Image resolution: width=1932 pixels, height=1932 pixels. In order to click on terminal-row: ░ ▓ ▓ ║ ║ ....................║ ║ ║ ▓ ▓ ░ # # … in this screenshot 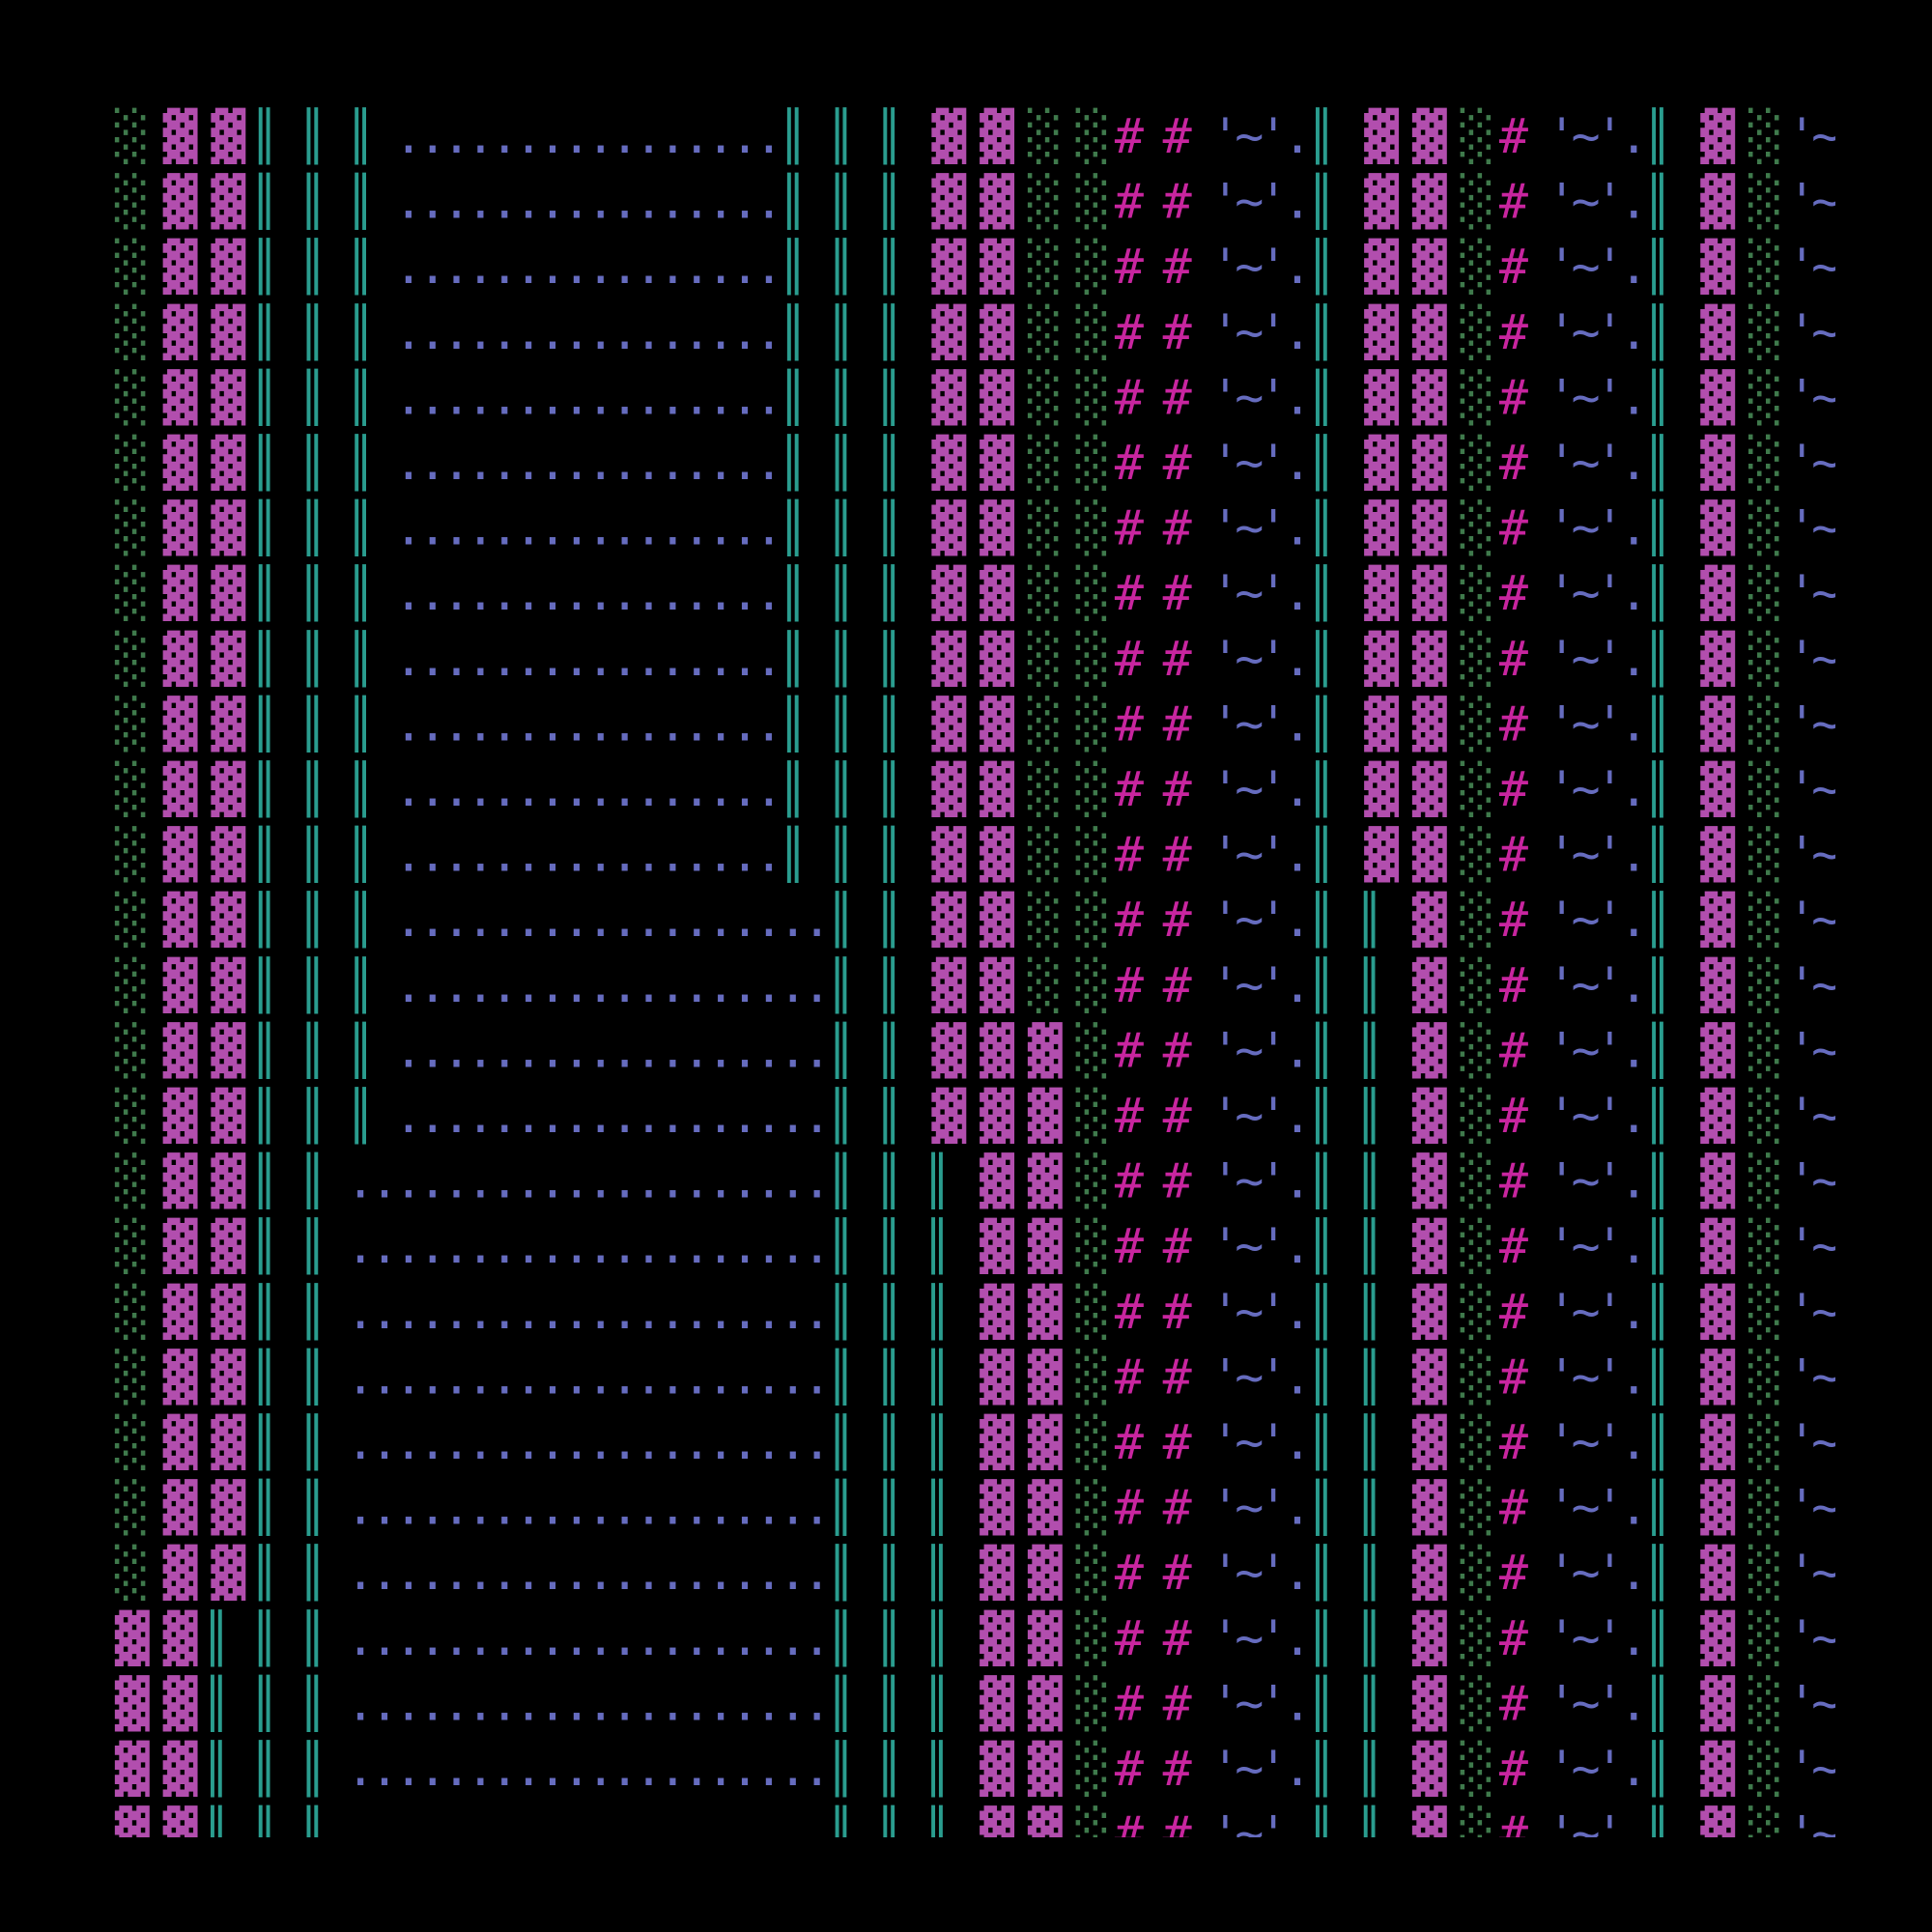, I will do `click(1002, 1377)`.